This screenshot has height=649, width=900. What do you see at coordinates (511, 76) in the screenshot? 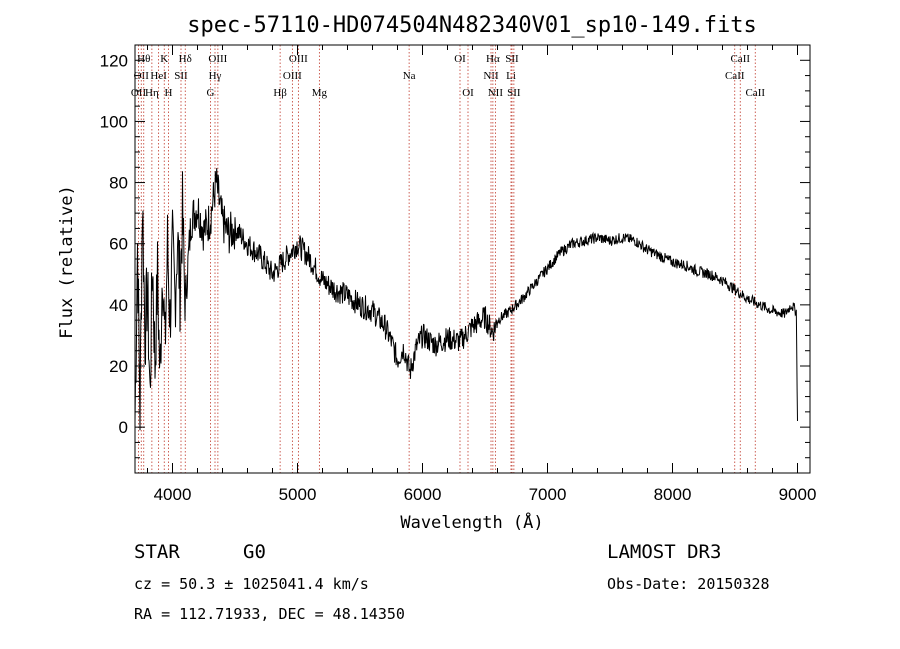
I see `spectral-line-label: Li` at bounding box center [511, 76].